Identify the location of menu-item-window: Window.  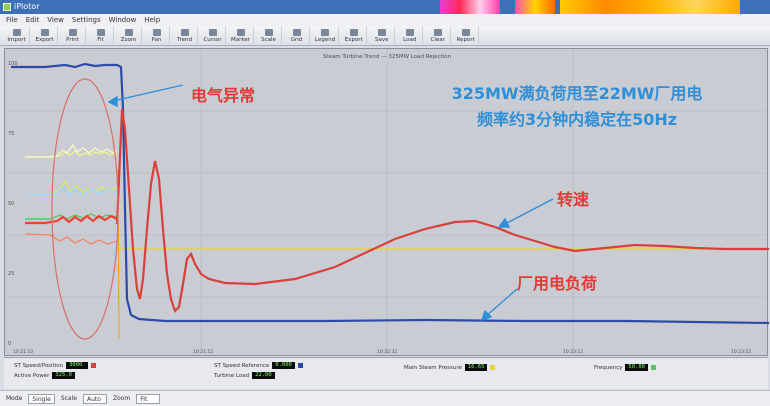
(122, 20).